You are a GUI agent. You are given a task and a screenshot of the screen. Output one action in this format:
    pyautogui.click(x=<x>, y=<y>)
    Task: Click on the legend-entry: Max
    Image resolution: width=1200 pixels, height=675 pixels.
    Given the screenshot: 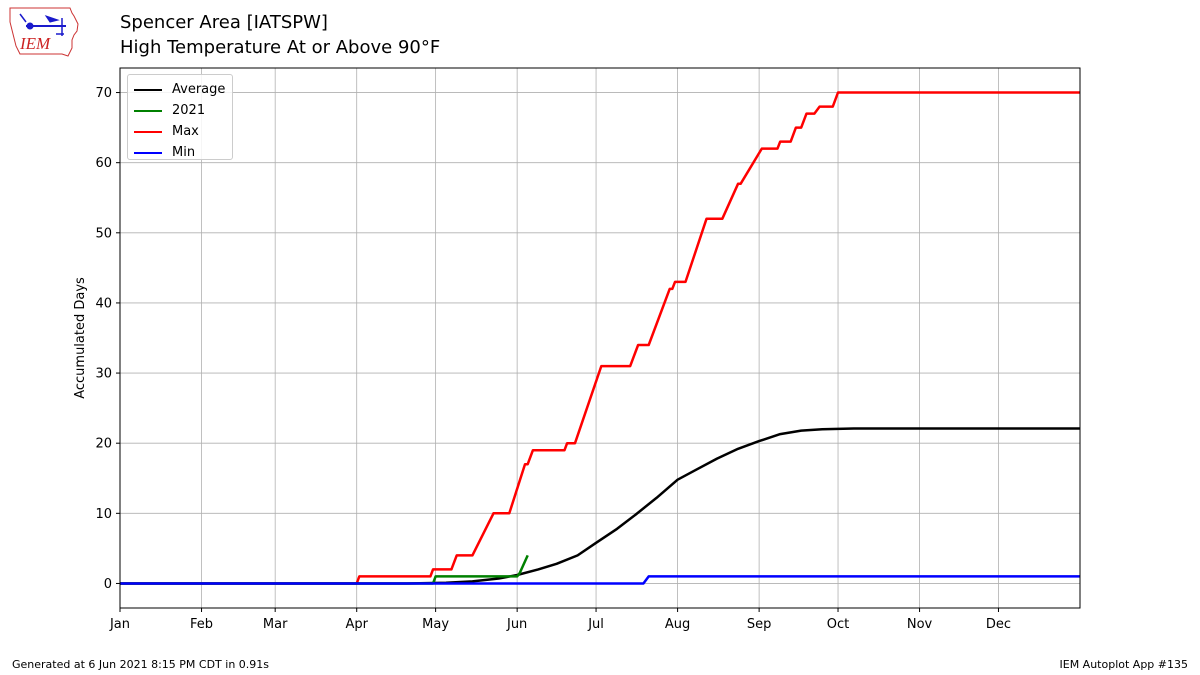 What is the action you would take?
    pyautogui.click(x=180, y=131)
    